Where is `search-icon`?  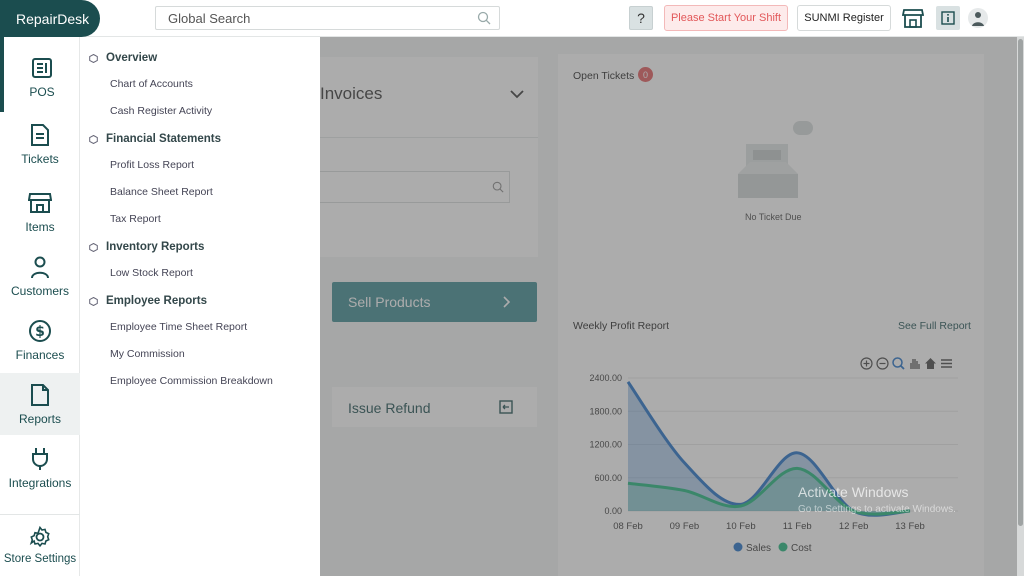 search-icon is located at coordinates (484, 18).